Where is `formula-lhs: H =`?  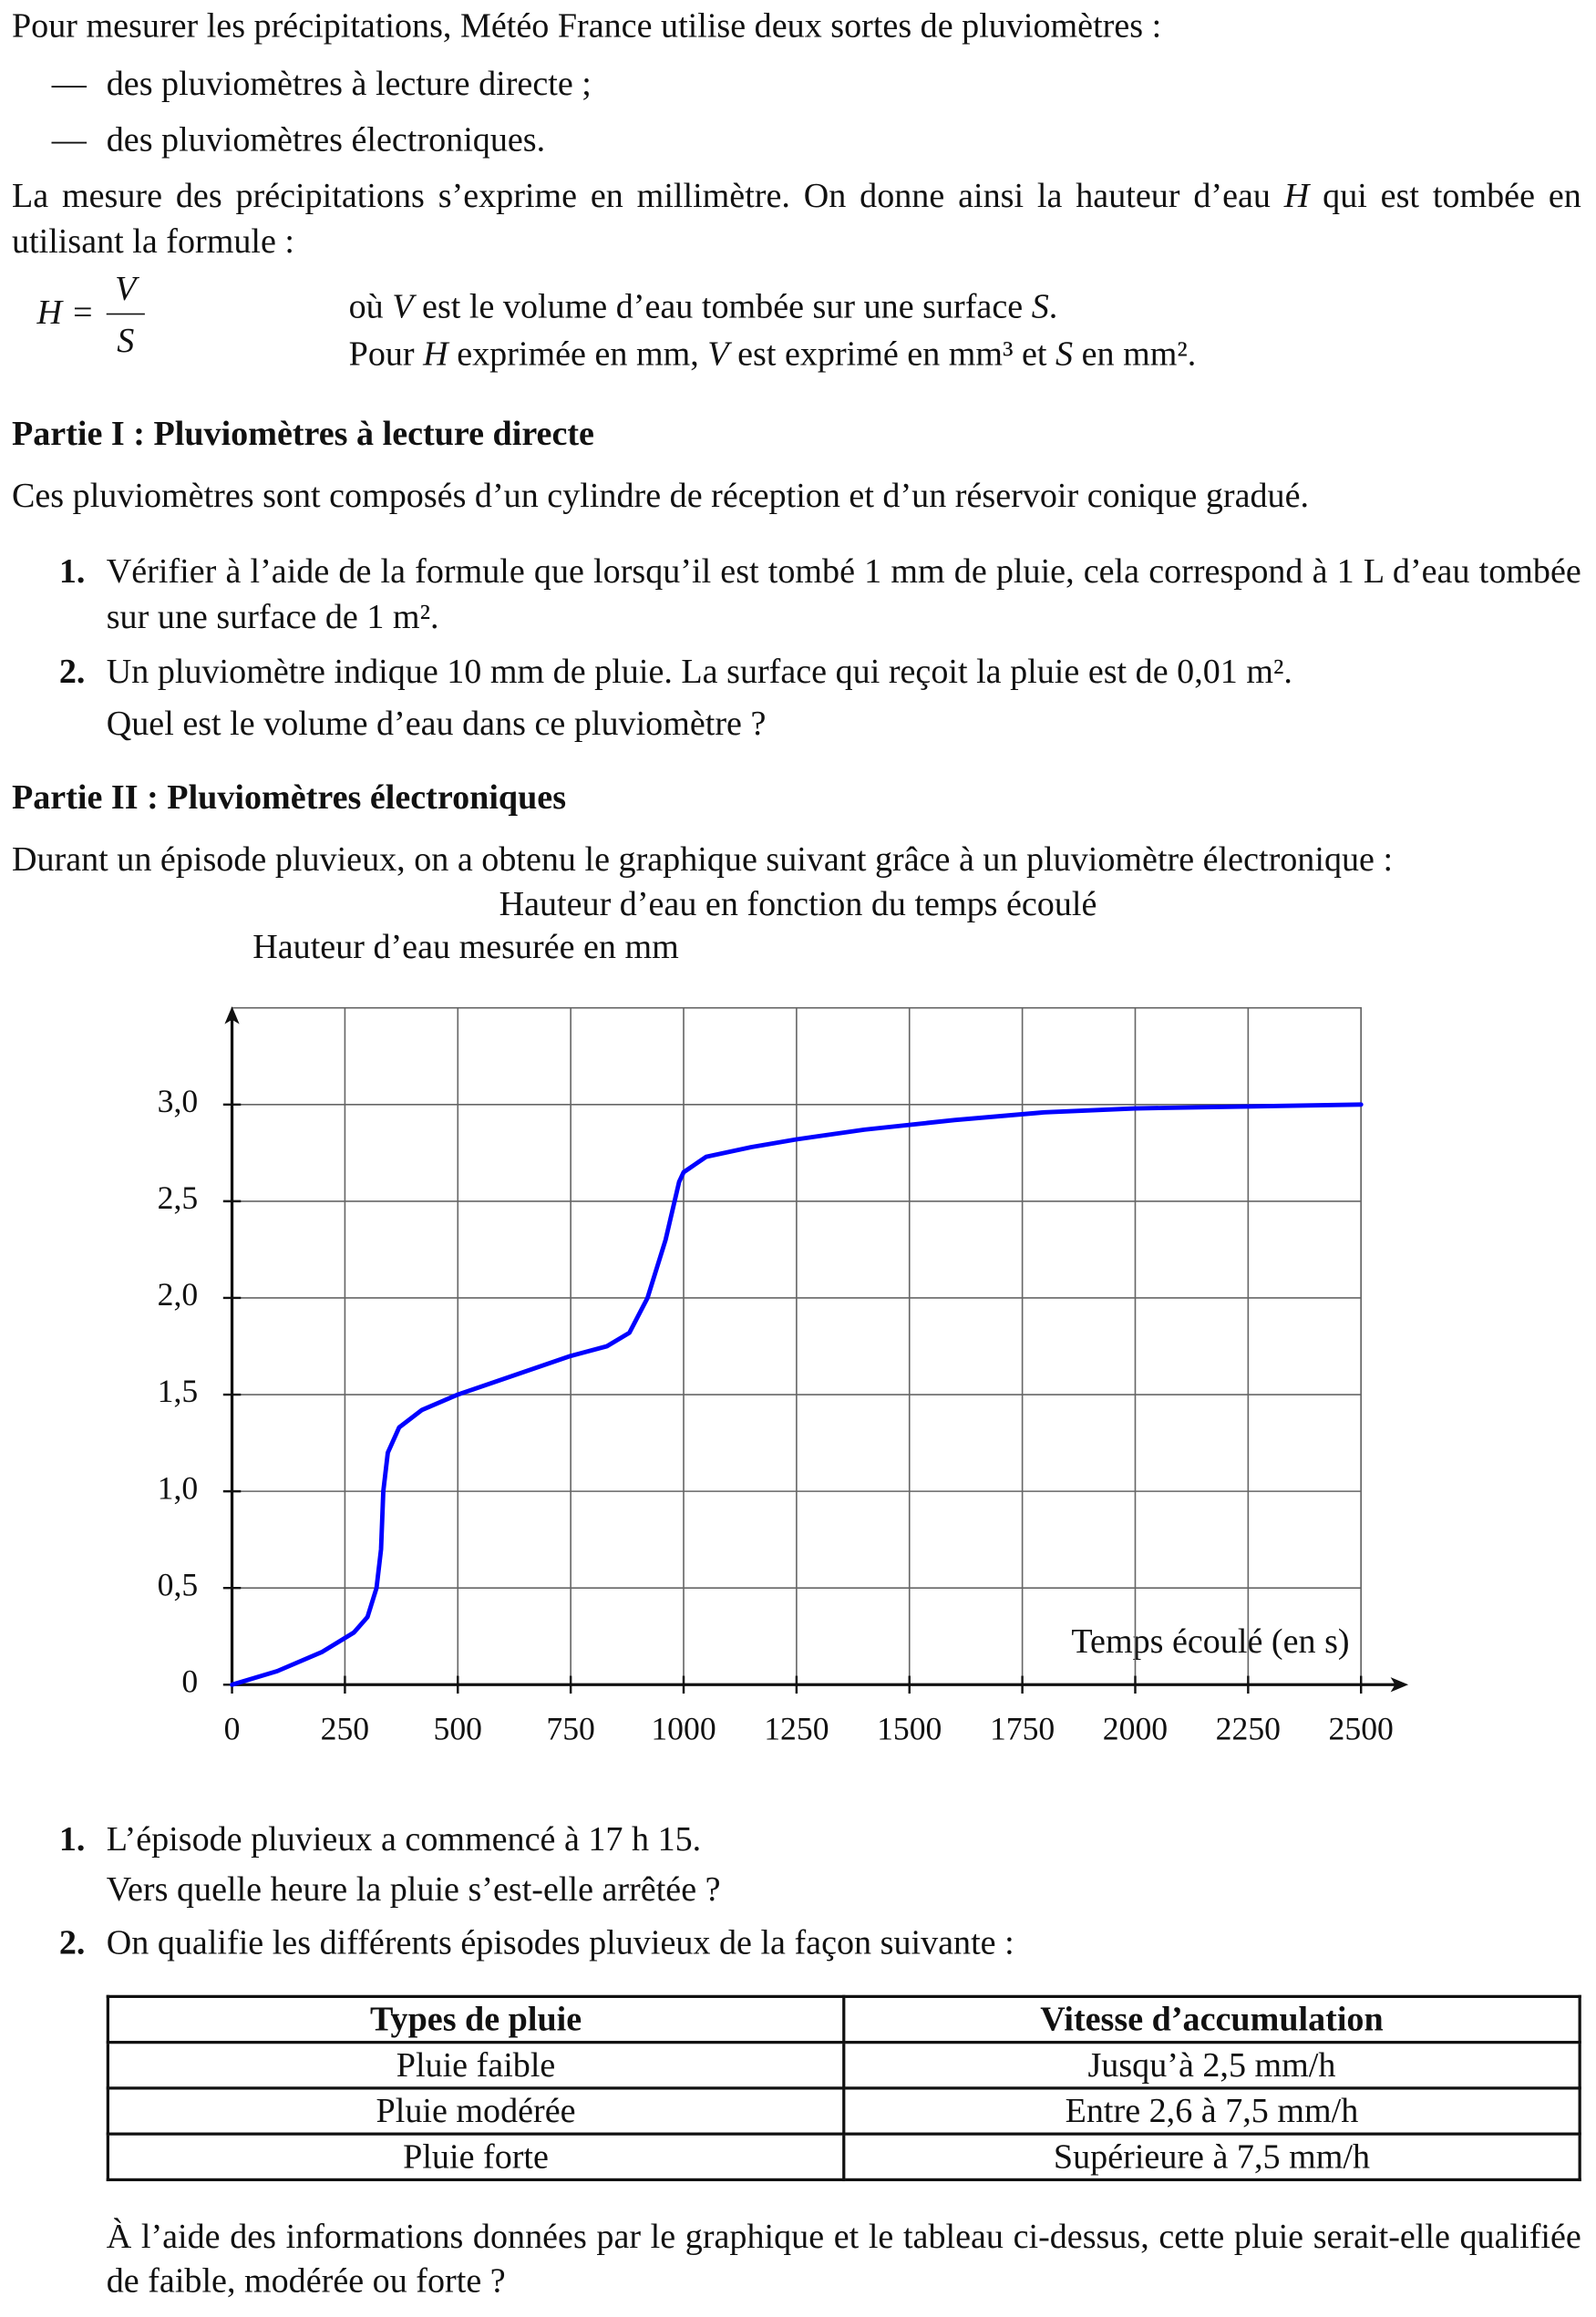
formula-lhs: H = is located at coordinates (66, 313).